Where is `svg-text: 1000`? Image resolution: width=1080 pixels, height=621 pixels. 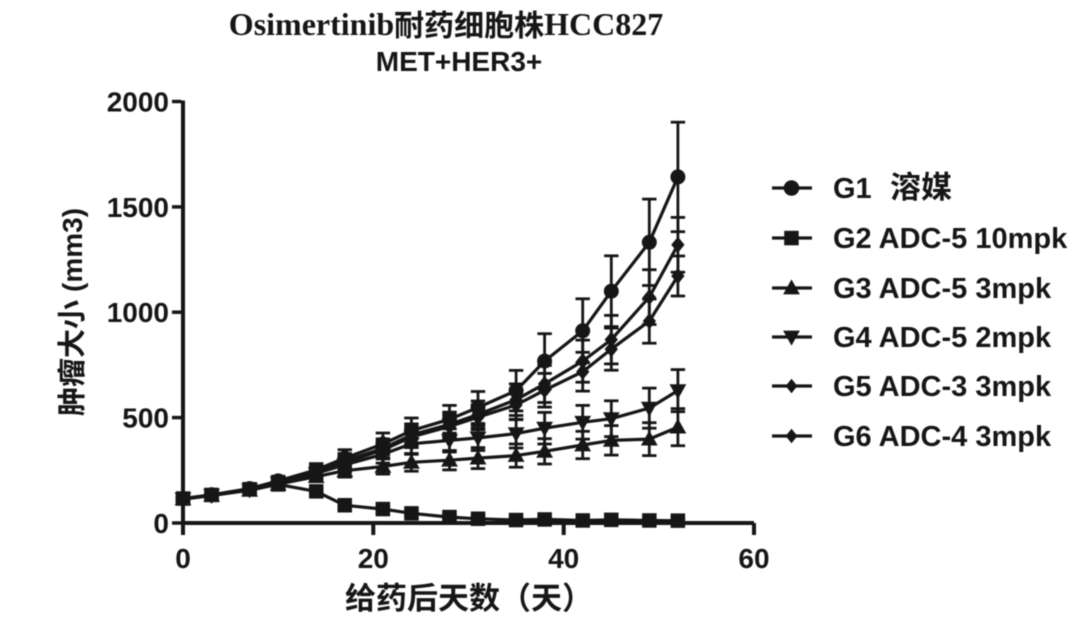 svg-text: 1000 is located at coordinates (138, 312).